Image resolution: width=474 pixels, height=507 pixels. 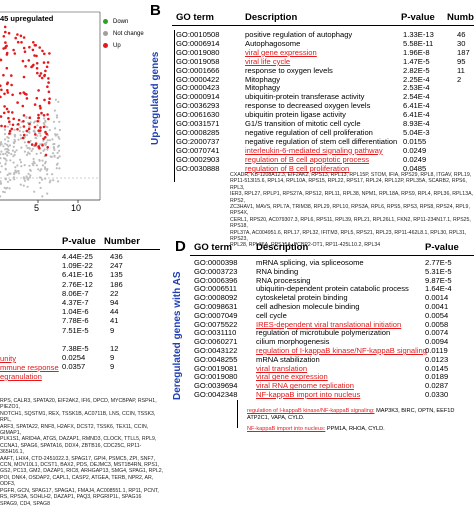 I want to click on go-term: GO:0000914, so click(x=198, y=97).